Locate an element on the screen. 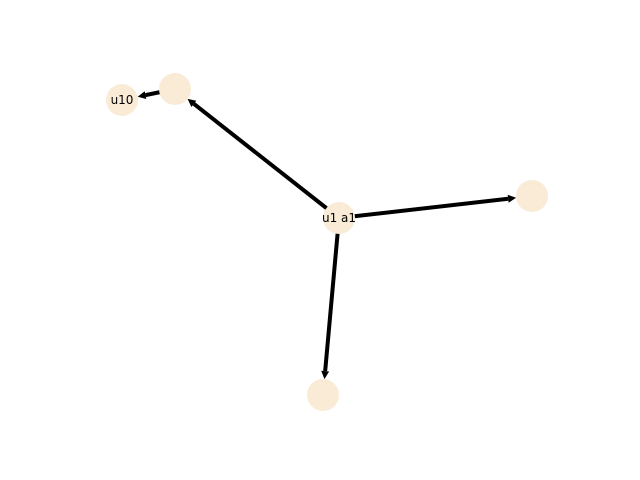 The width and height of the screenshot is (640, 480). node-bottom is located at coordinates (323, 395).